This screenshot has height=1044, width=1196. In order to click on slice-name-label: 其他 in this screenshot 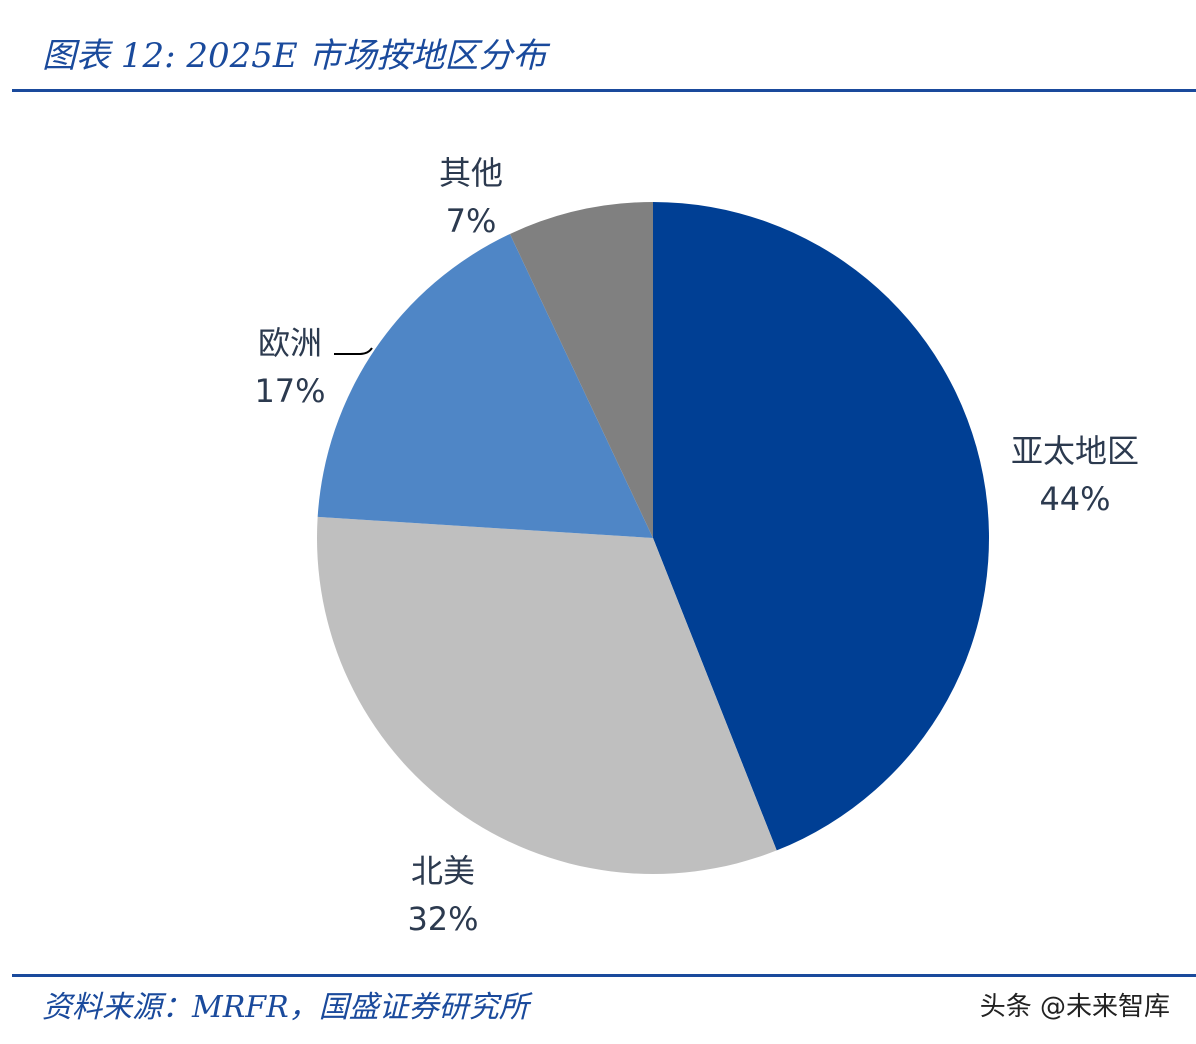, I will do `click(471, 173)`.